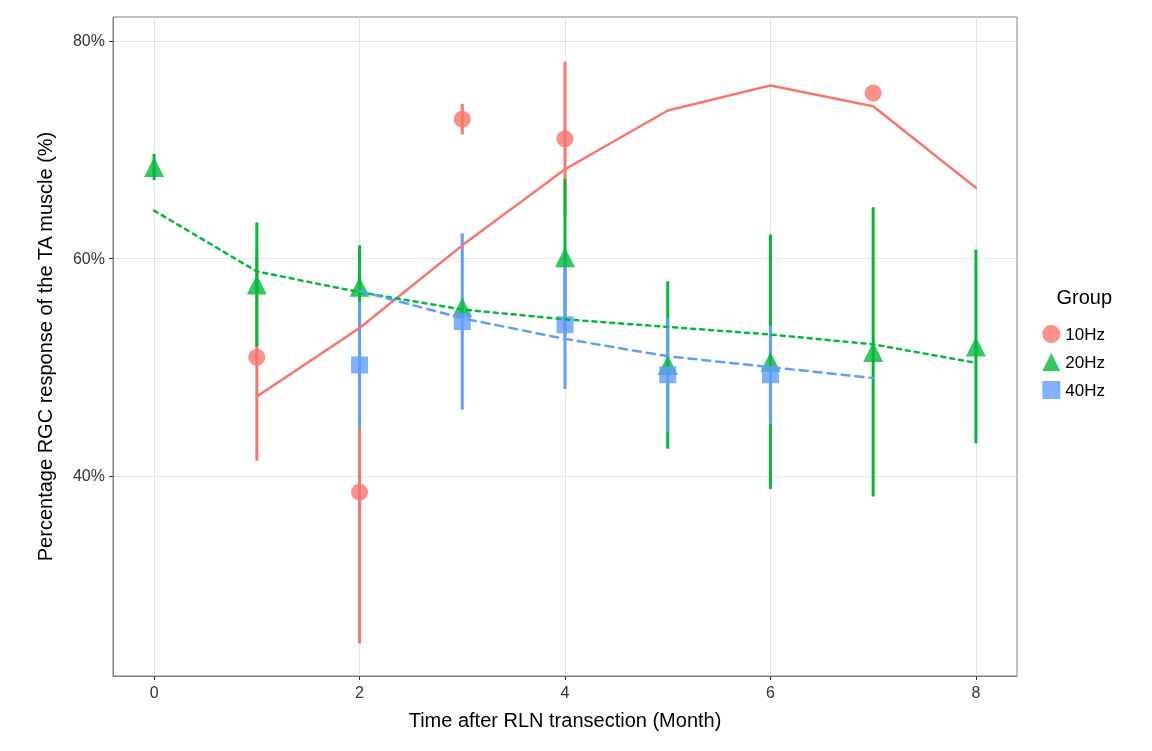  I want to click on y-tick-label: 60%, so click(88, 258).